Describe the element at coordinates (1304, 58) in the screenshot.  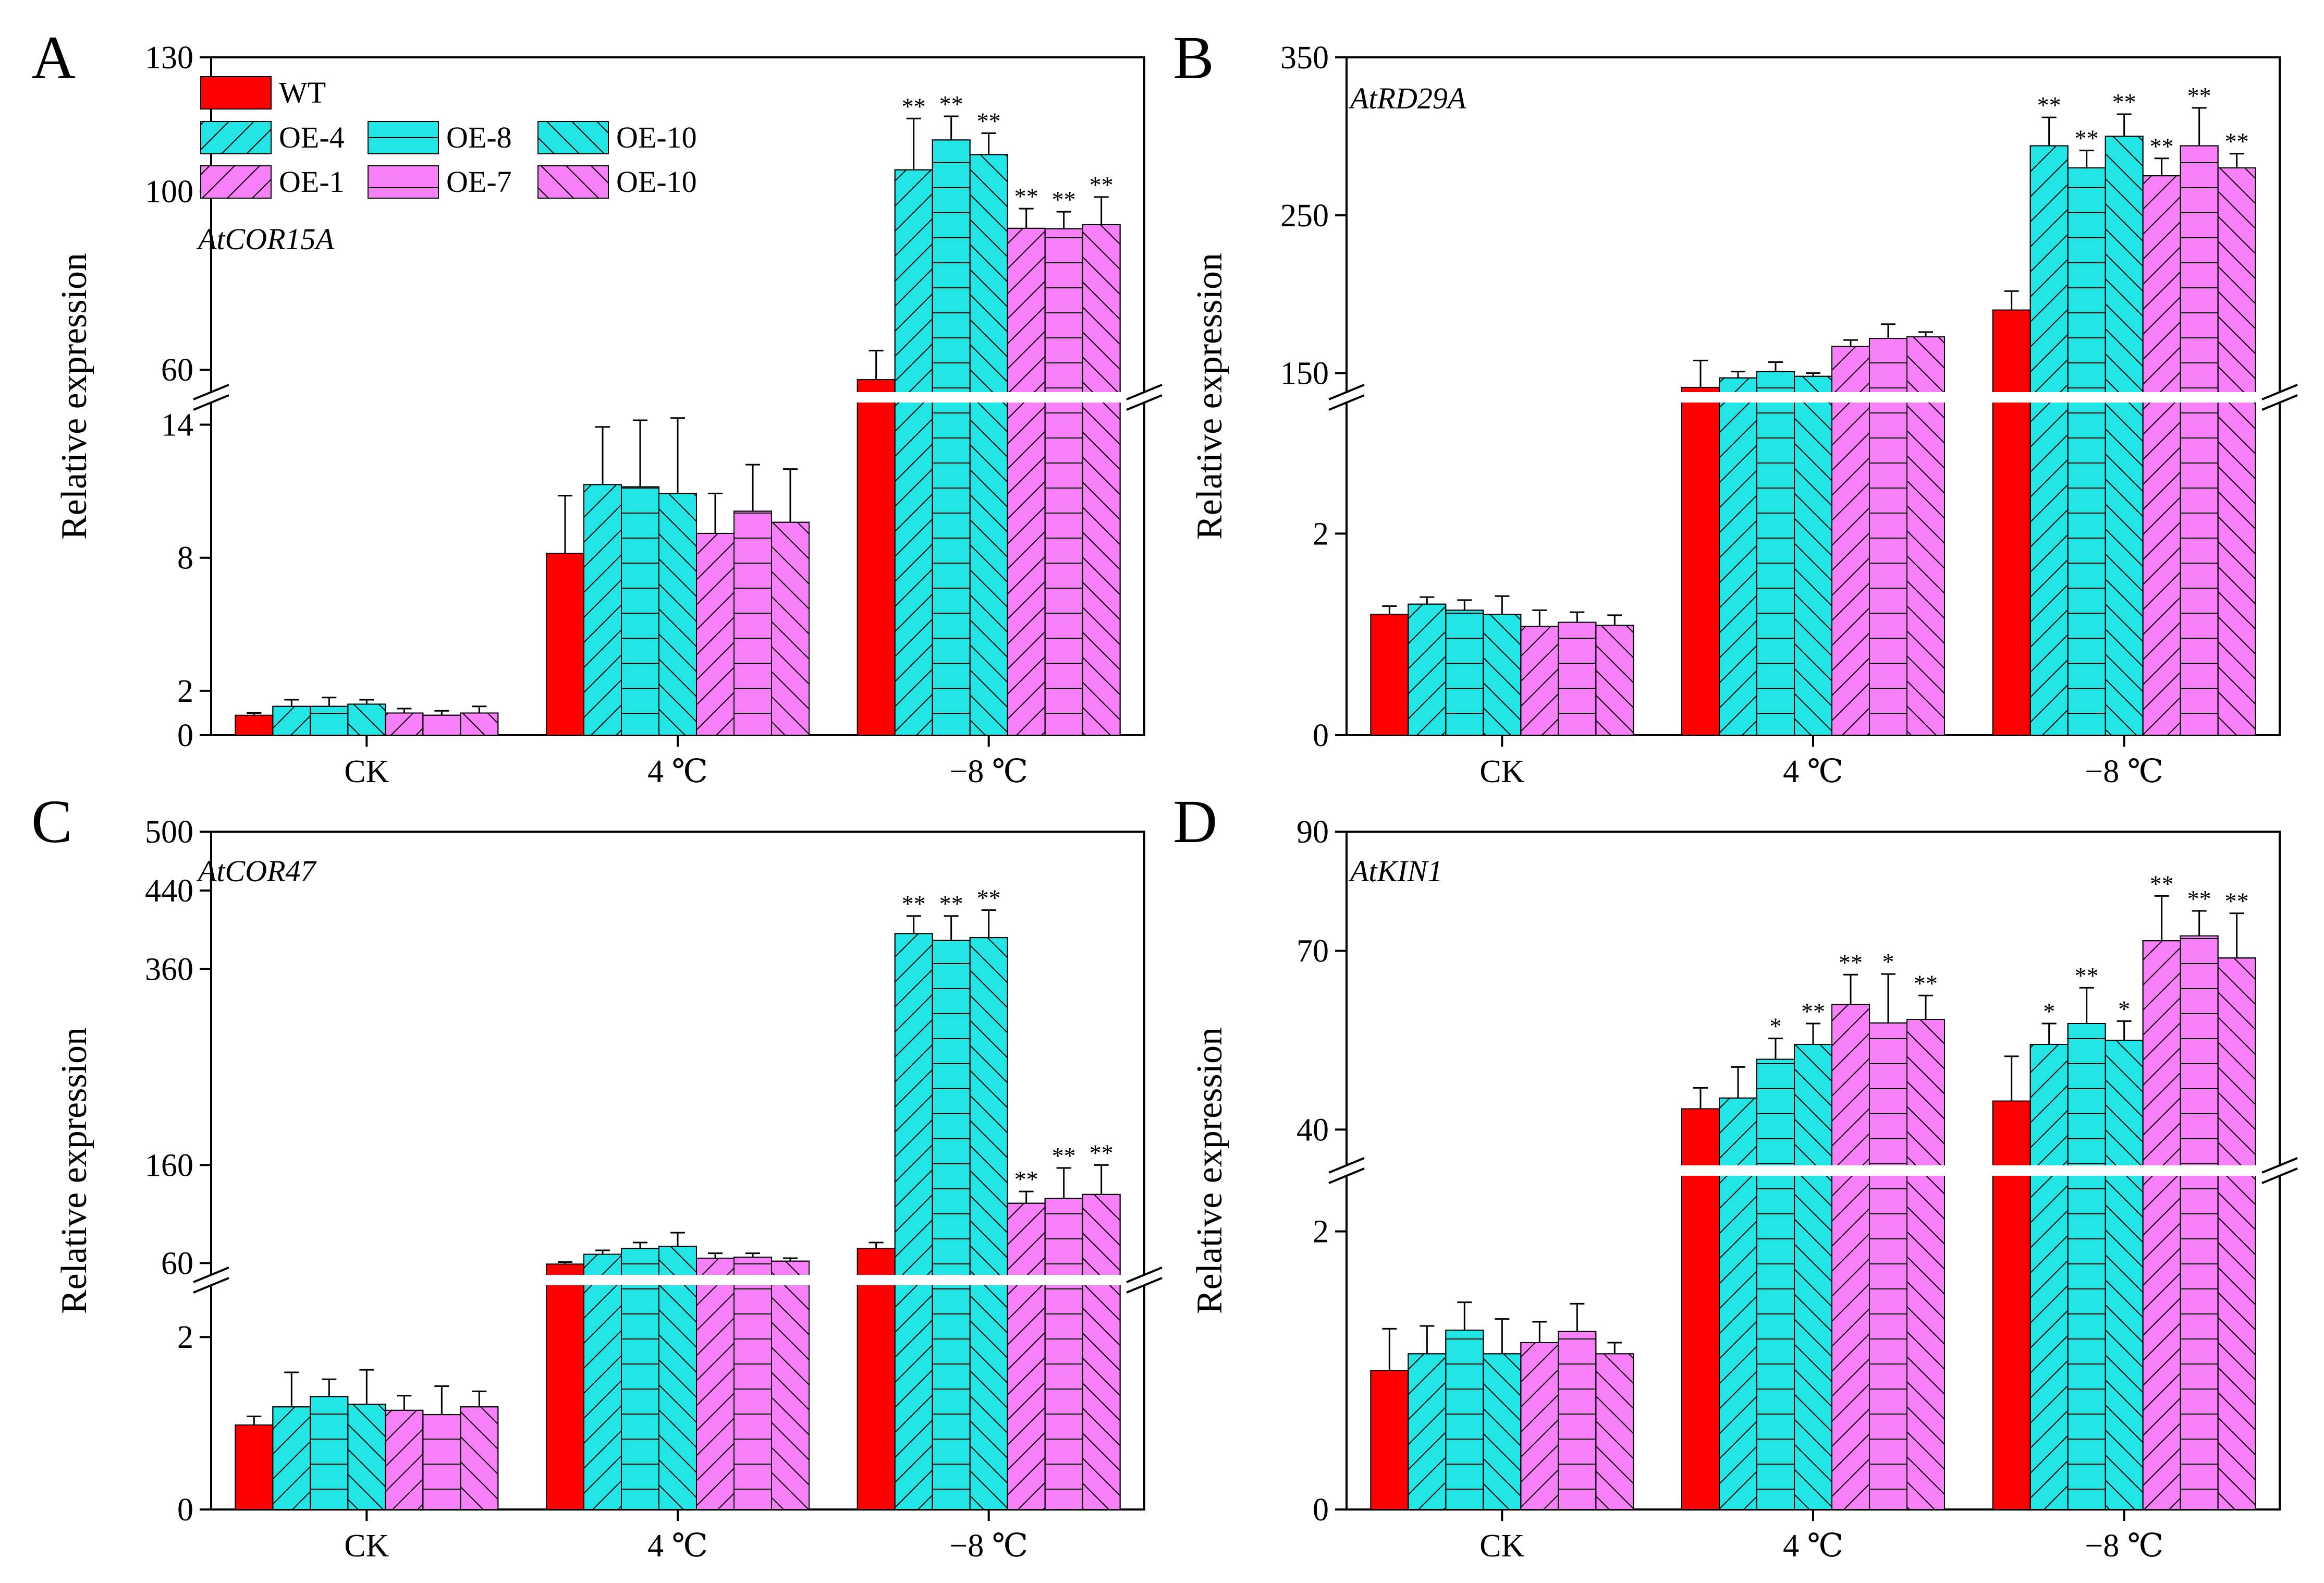
I see `y-tick-label: 350` at that location.